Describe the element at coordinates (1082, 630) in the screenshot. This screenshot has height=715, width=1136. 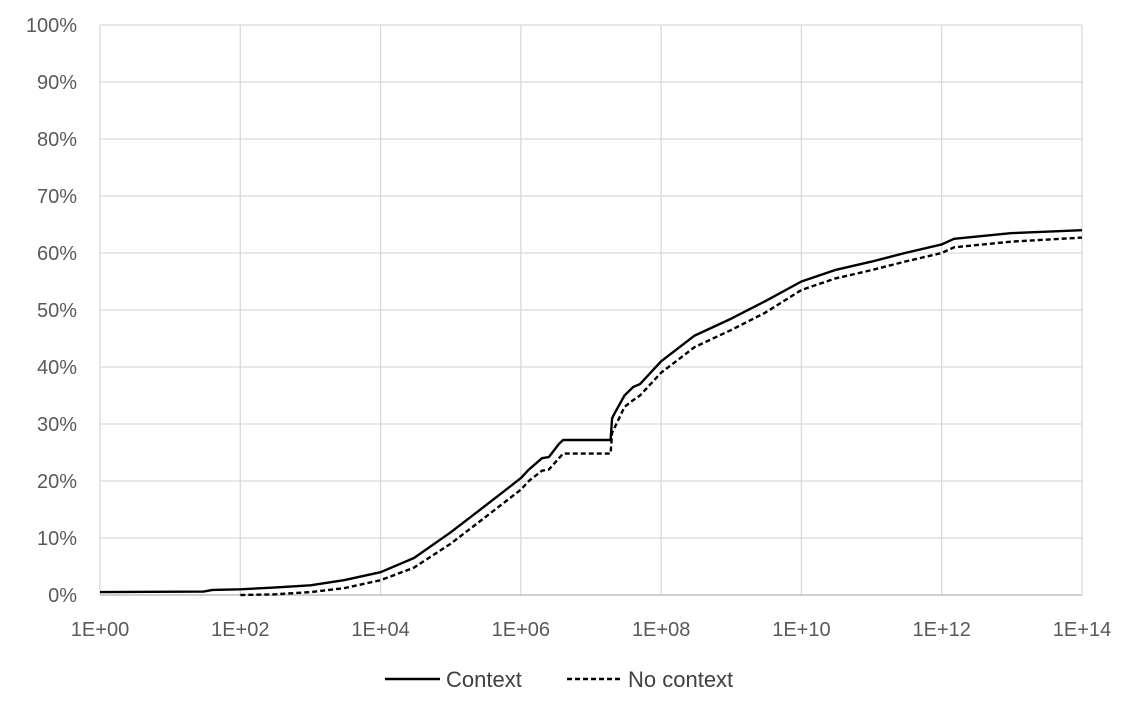
I see `x-tick-label: 1E+14` at that location.